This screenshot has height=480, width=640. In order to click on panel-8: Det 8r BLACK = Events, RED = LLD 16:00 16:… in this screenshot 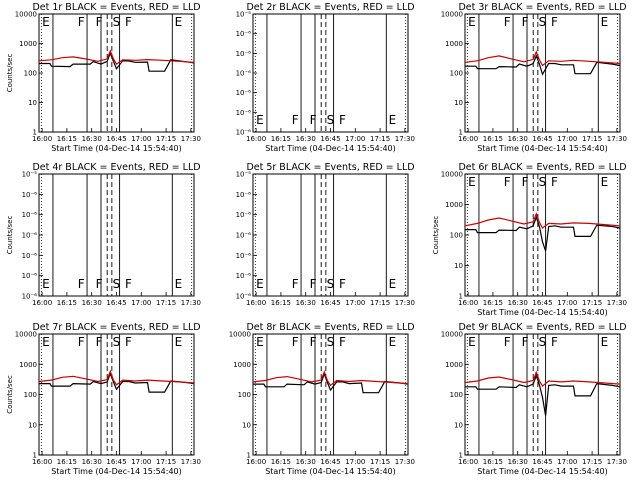, I will do `click(322, 399)`.